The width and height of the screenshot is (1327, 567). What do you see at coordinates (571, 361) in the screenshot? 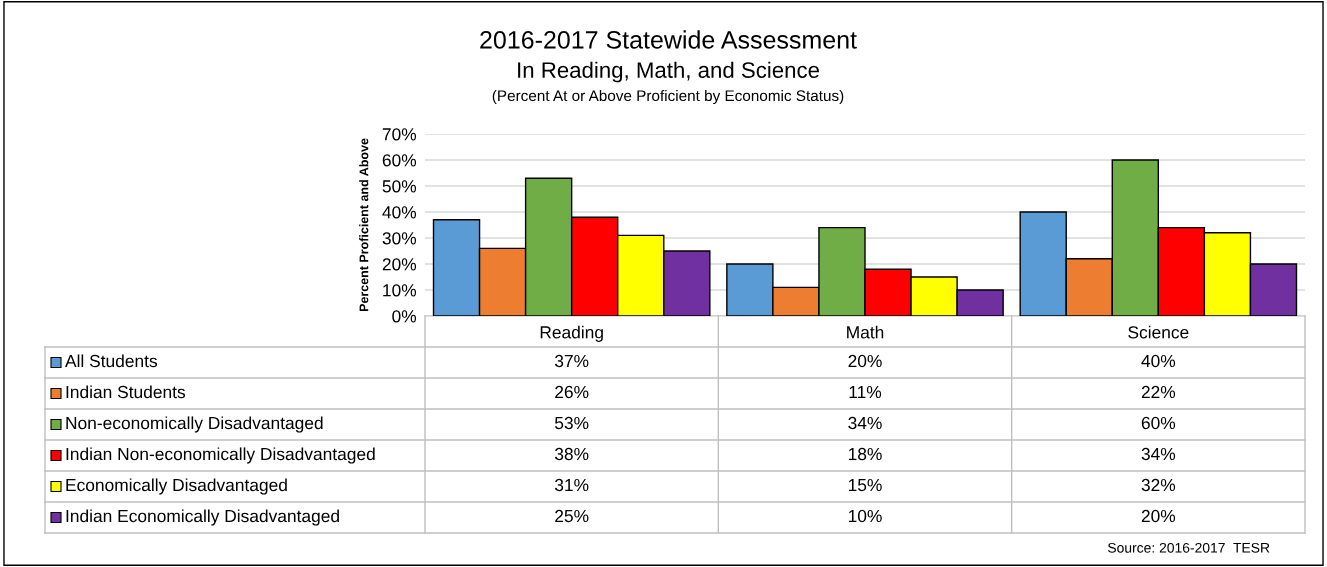
I see `data-label: 37%` at bounding box center [571, 361].